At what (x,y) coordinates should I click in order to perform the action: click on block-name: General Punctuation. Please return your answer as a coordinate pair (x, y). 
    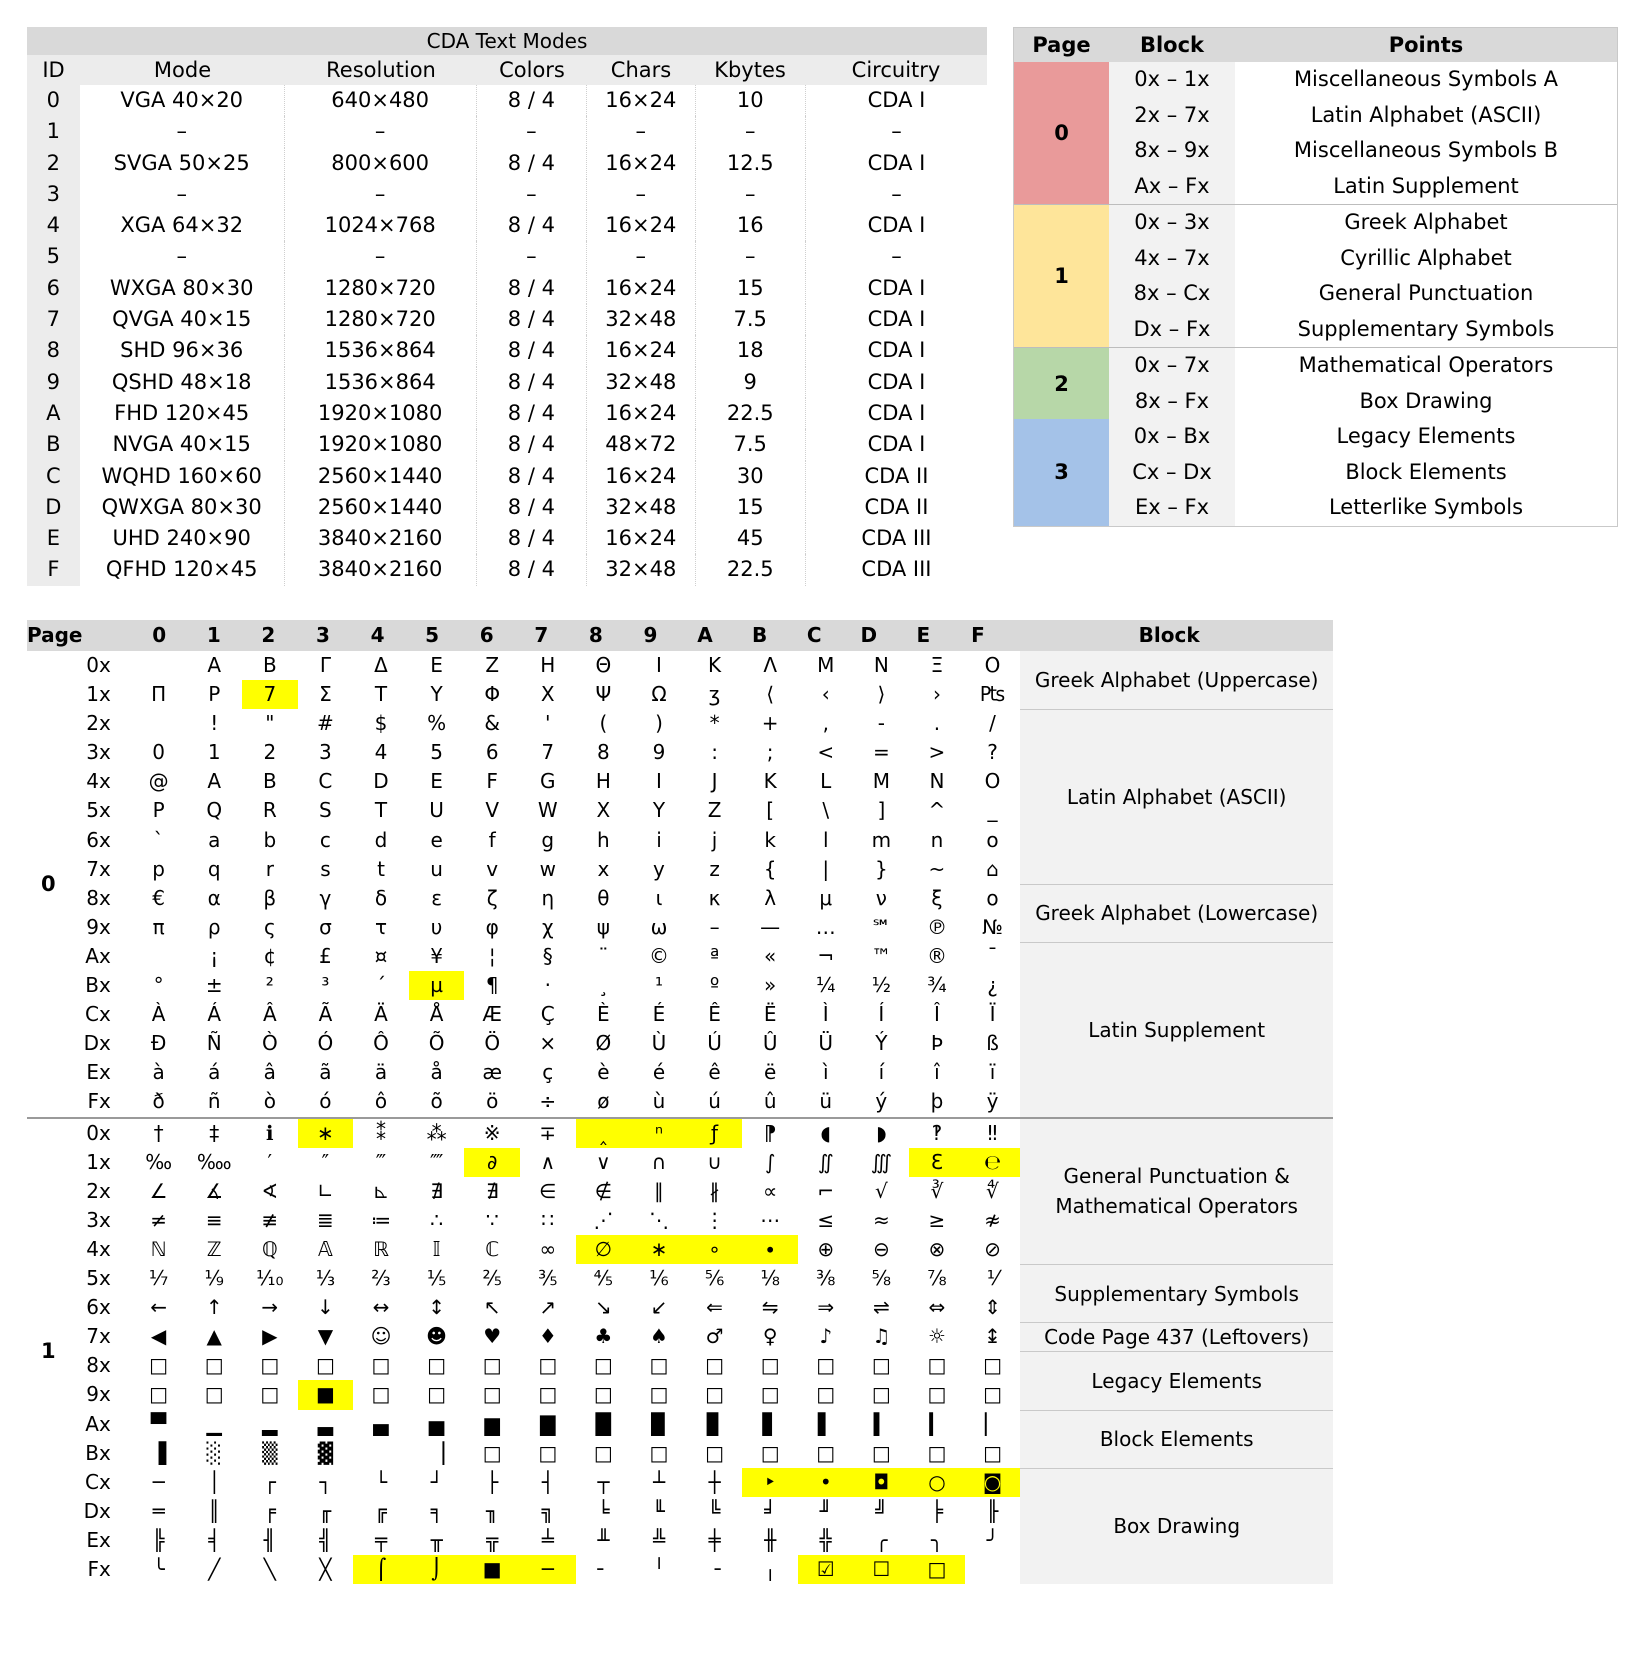
    Looking at the image, I should click on (1426, 293).